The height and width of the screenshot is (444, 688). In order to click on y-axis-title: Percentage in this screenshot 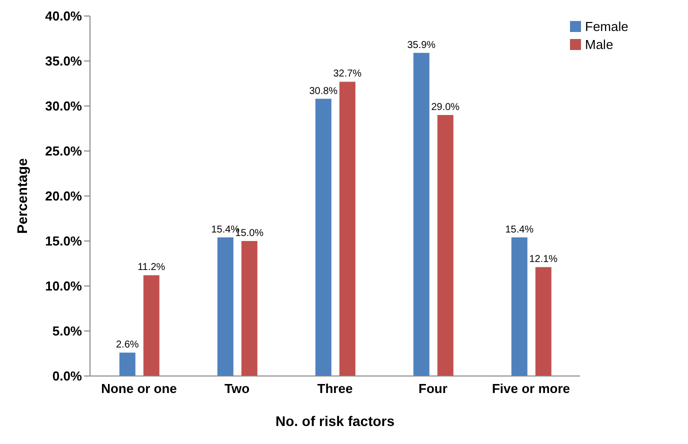, I will do `click(22, 196)`.